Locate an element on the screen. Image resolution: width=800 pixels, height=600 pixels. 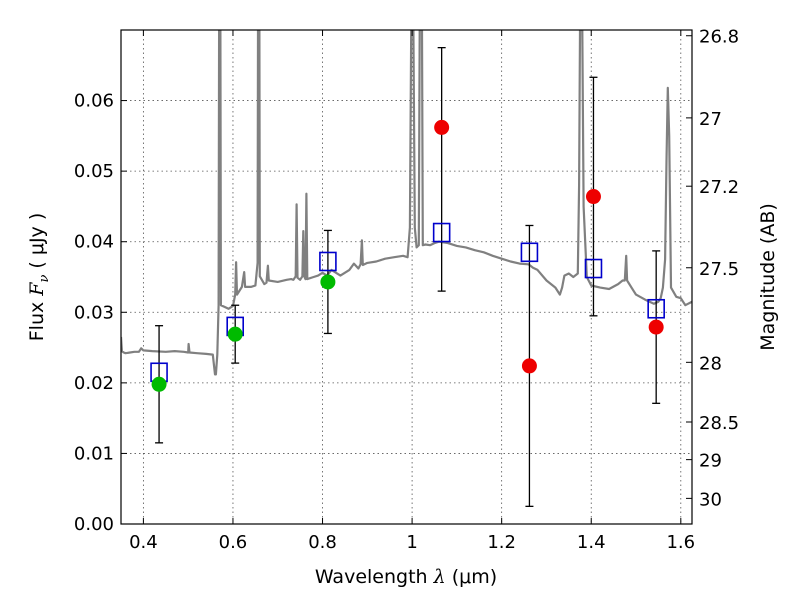
x-tick-label: 1.4 is located at coordinates (591, 542).